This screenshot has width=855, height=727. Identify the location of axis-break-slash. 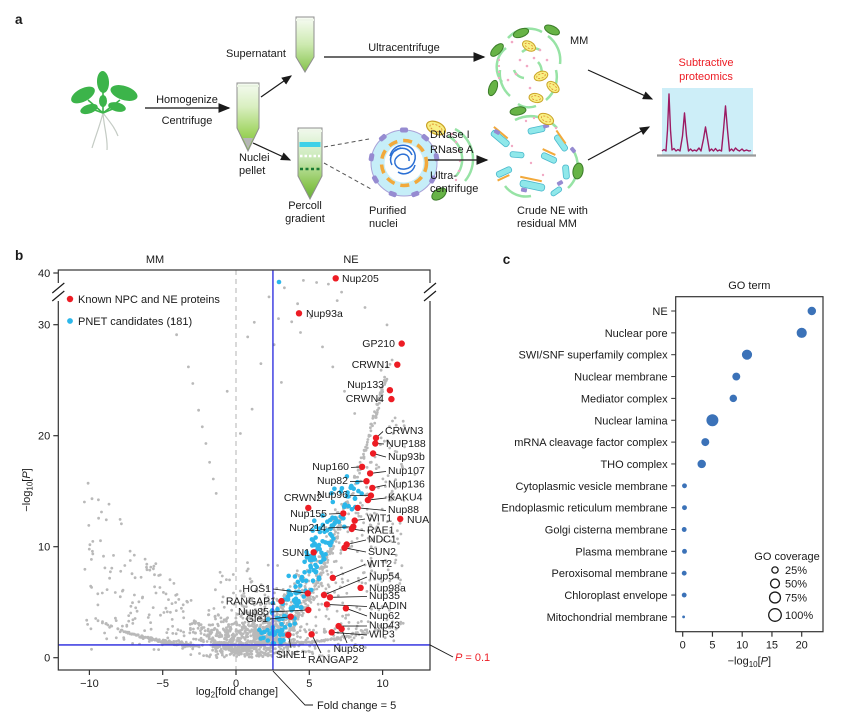
(58, 288).